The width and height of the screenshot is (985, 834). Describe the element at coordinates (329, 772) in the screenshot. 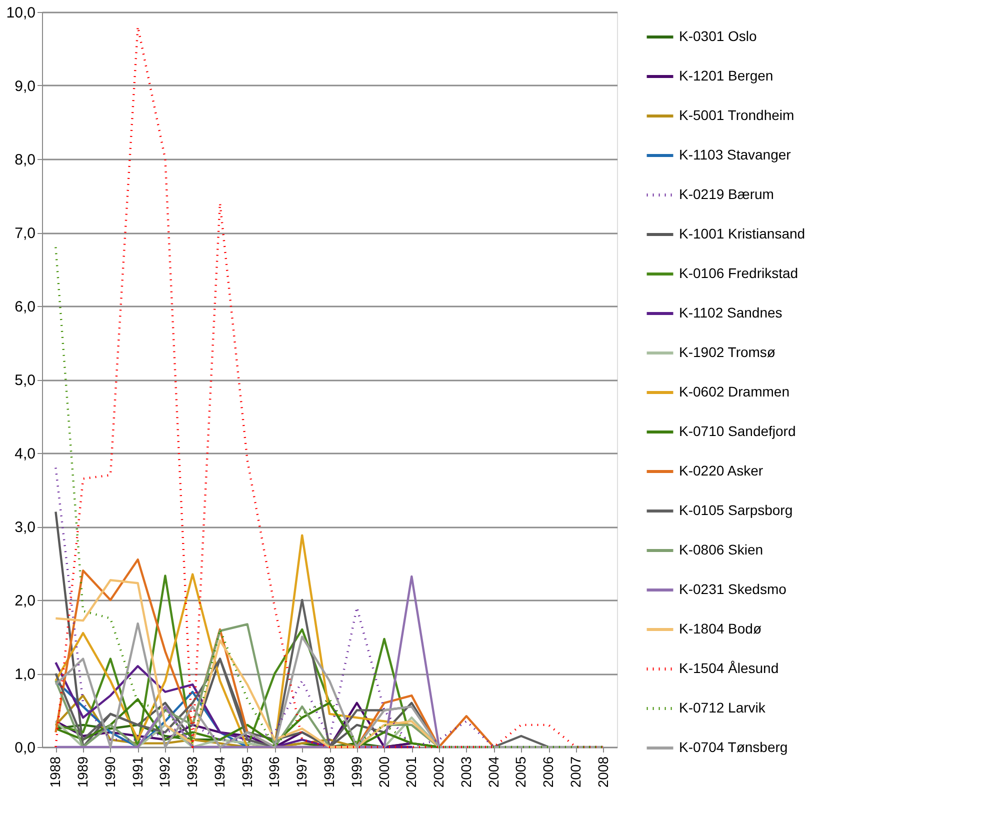

I see `x-tick-label: 1998` at that location.